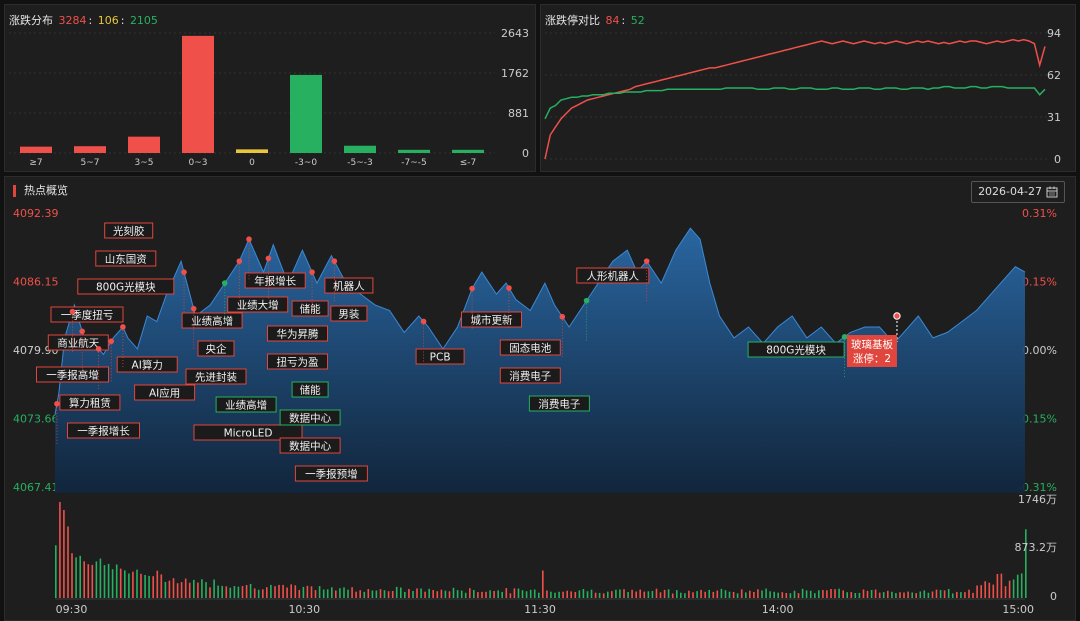  Describe the element at coordinates (40, 191) in the screenshot. I see `hotspot-title: 热点概览` at that location.